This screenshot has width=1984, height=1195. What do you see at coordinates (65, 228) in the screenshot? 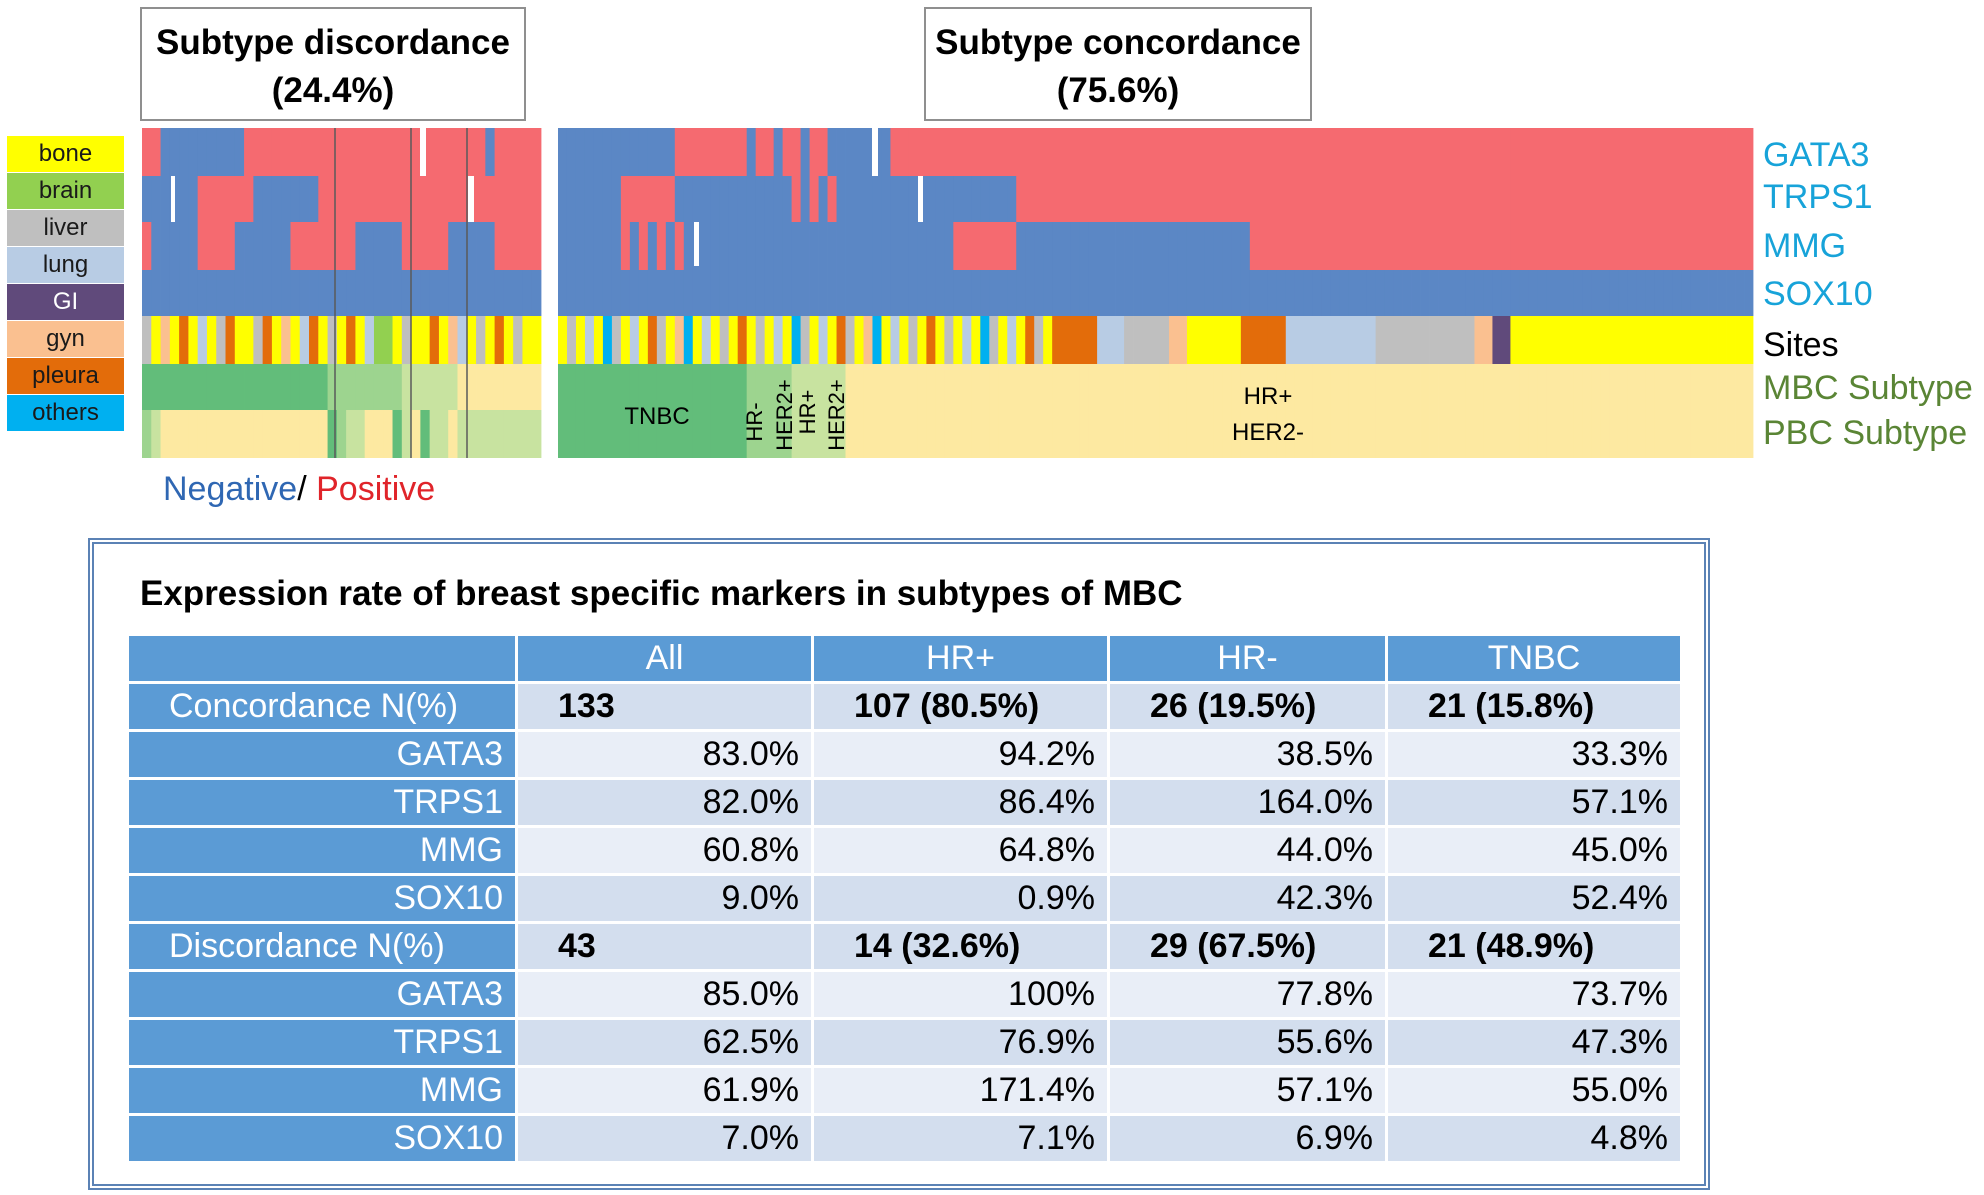
I see `legend-liver: liver` at bounding box center [65, 228].